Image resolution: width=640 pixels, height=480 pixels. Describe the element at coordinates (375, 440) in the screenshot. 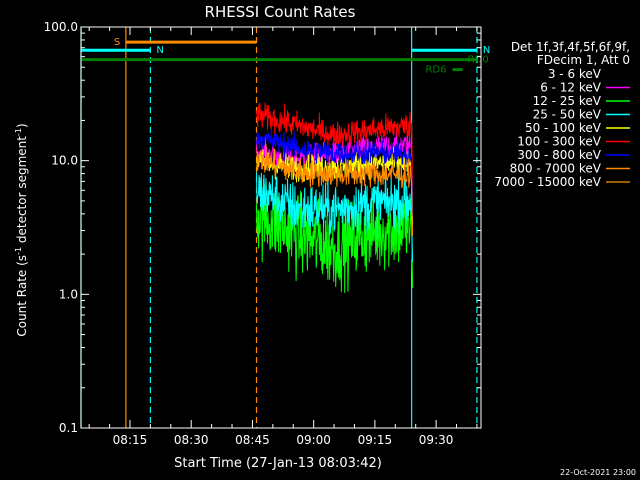

I see `x-tick-label: 09:15` at that location.